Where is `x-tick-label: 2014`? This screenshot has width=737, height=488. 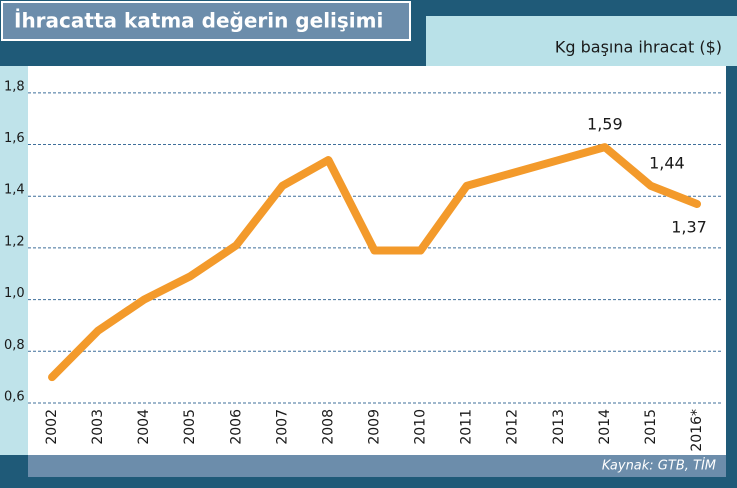 x-tick-label: 2014 is located at coordinates (605, 427).